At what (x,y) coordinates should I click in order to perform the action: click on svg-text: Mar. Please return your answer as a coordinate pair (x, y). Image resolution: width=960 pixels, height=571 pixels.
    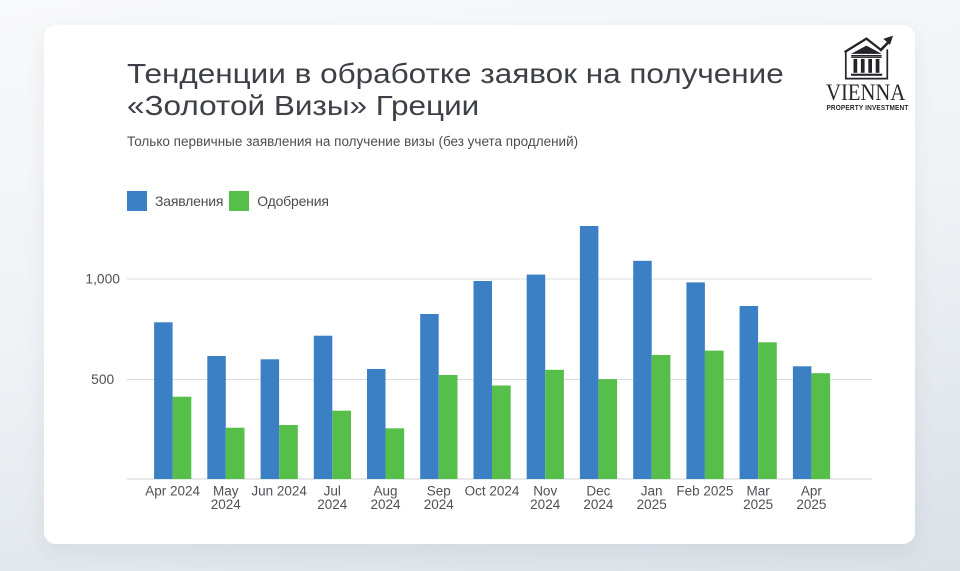
    Looking at the image, I should click on (758, 491).